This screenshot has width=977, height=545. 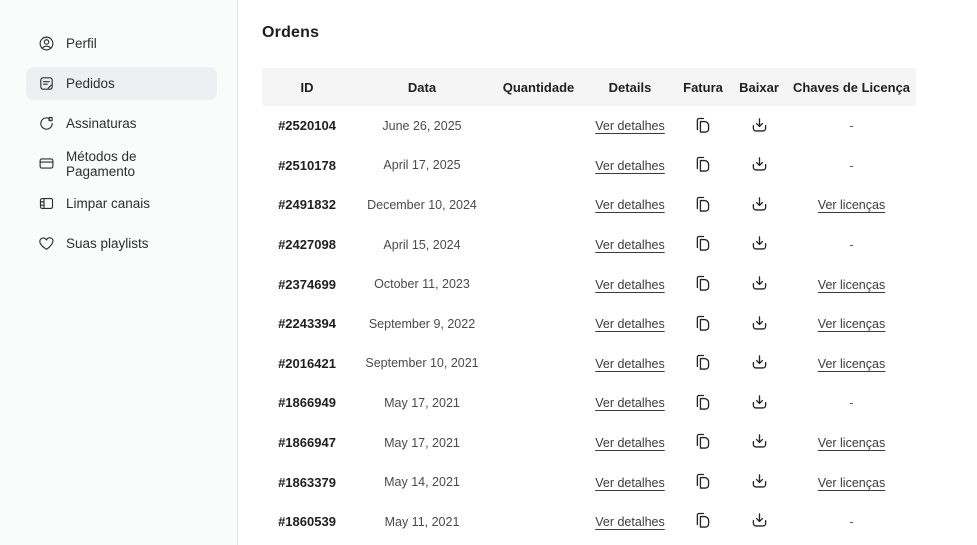 What do you see at coordinates (46, 243) in the screenshot?
I see `heart-icon` at bounding box center [46, 243].